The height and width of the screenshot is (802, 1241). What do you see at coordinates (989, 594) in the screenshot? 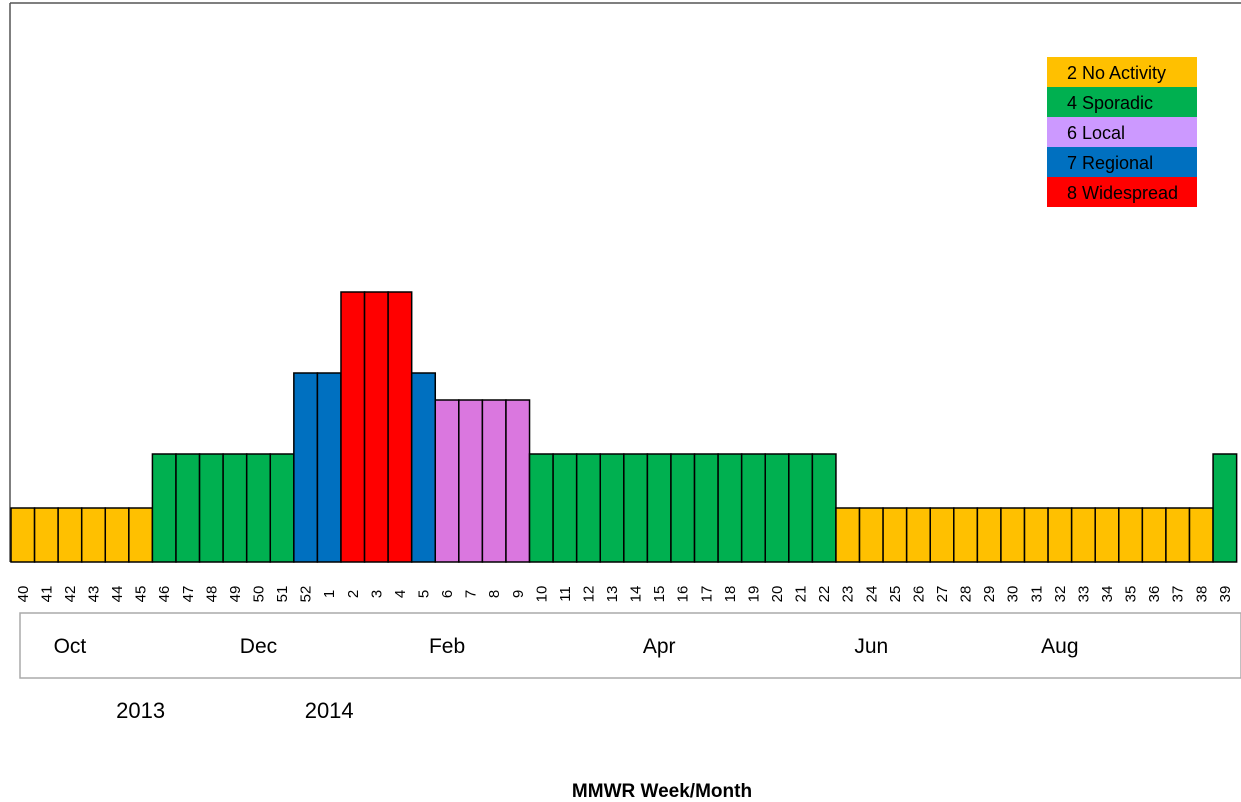
I see `week-tick-label: 29` at bounding box center [989, 594].